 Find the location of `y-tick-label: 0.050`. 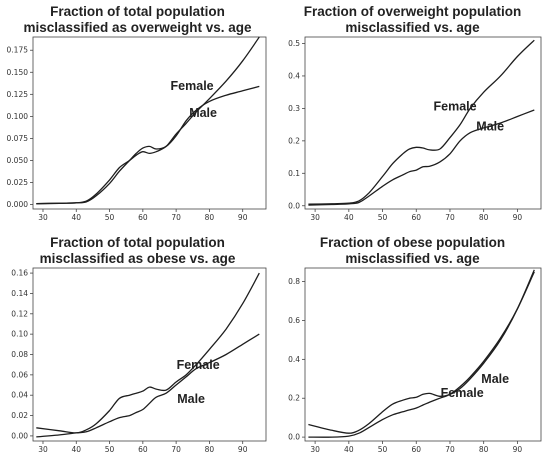

y-tick-label: 0.050 is located at coordinates (18, 160).